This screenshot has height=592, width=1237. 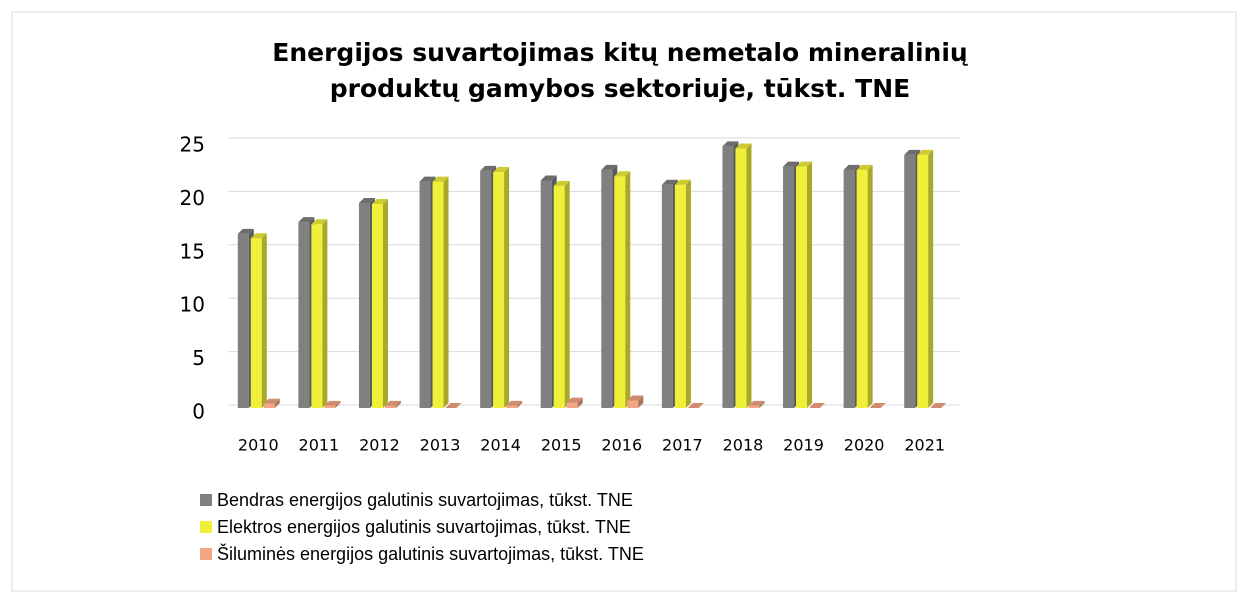 What do you see at coordinates (192, 251) in the screenshot?
I see `y-tick-label: 15` at bounding box center [192, 251].